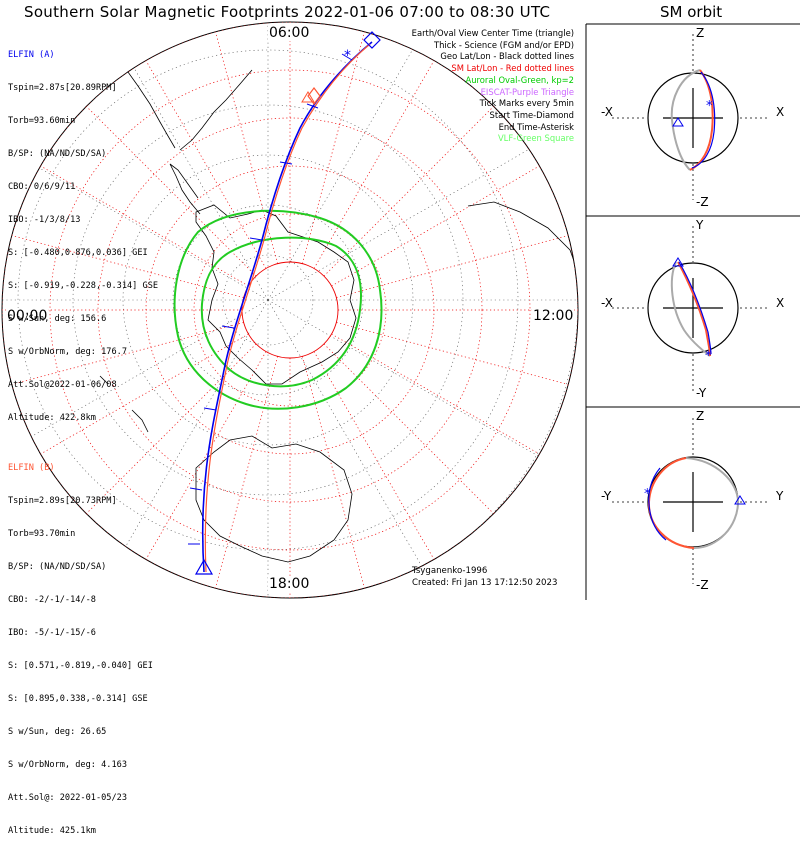 This screenshot has height=848, width=800. I want to click on auroral-ovals, so click(278, 309).